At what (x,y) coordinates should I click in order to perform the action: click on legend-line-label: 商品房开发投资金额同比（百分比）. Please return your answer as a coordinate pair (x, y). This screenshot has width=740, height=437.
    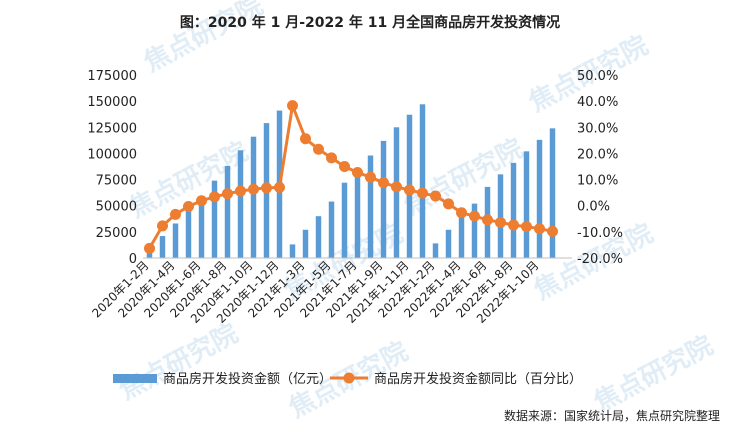
    Looking at the image, I should click on (478, 379).